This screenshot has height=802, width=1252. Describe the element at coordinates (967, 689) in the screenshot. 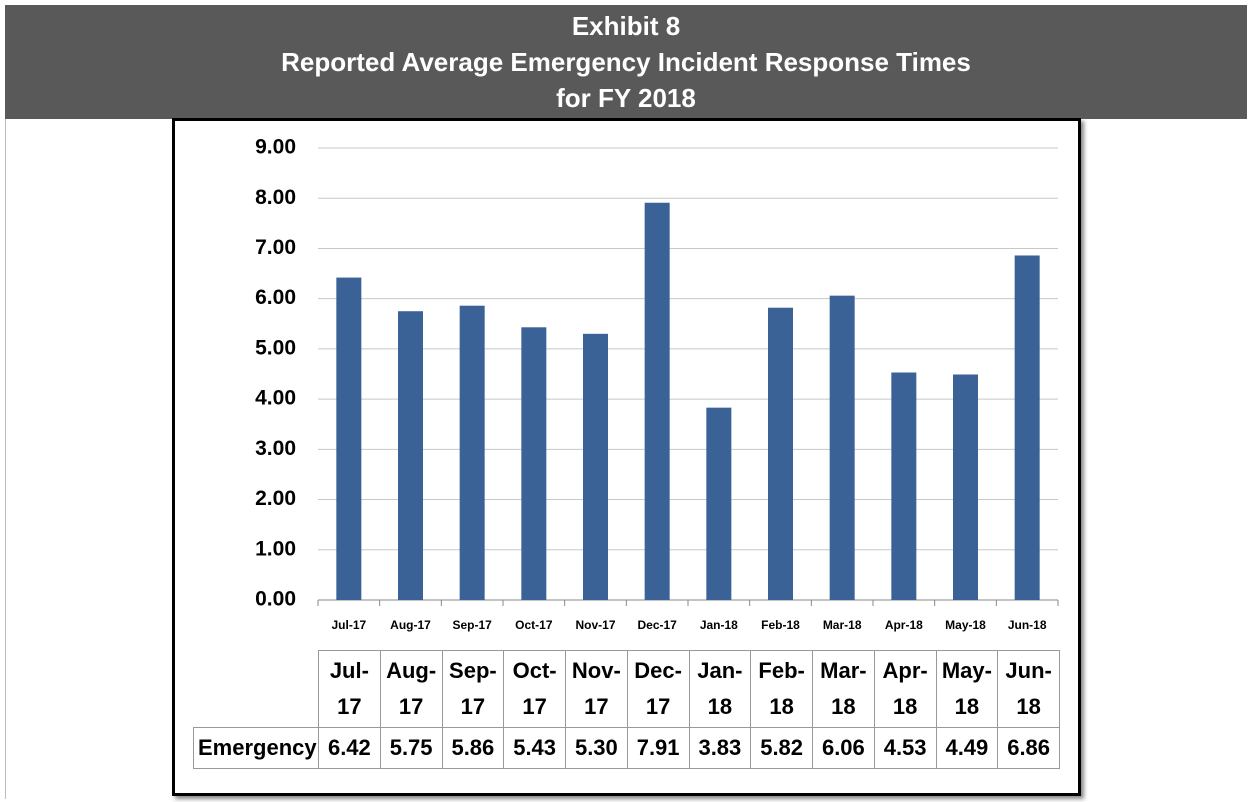

I see `table-category: May-18` at that location.